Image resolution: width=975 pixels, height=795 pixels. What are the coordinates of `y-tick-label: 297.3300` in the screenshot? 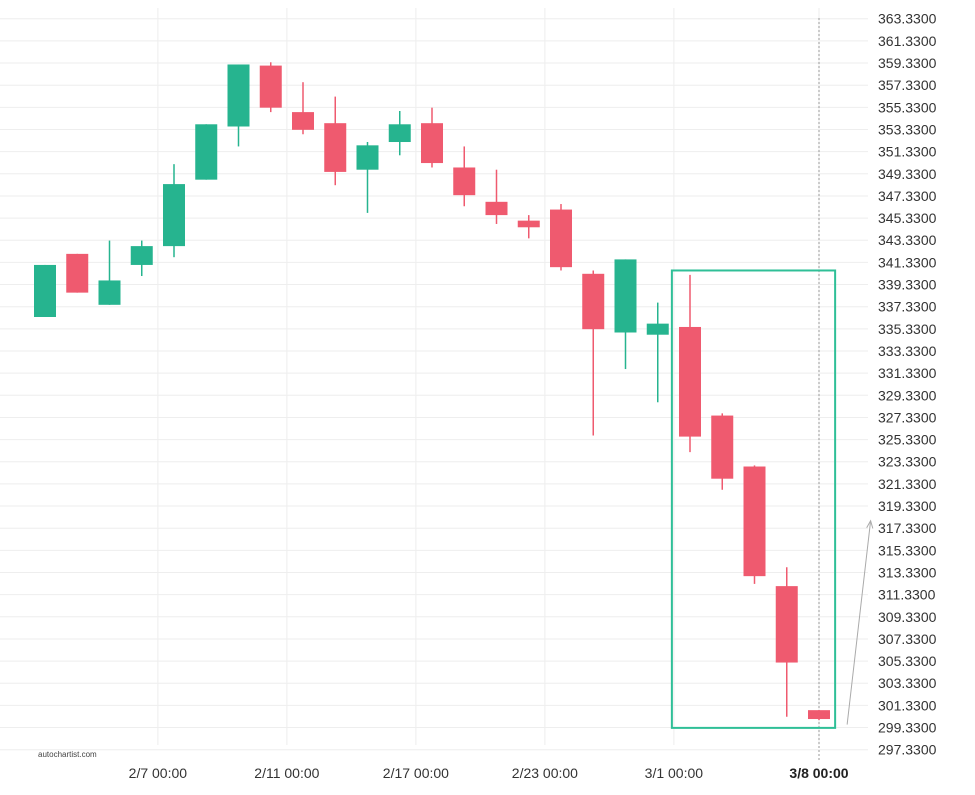 It's located at (907, 750).